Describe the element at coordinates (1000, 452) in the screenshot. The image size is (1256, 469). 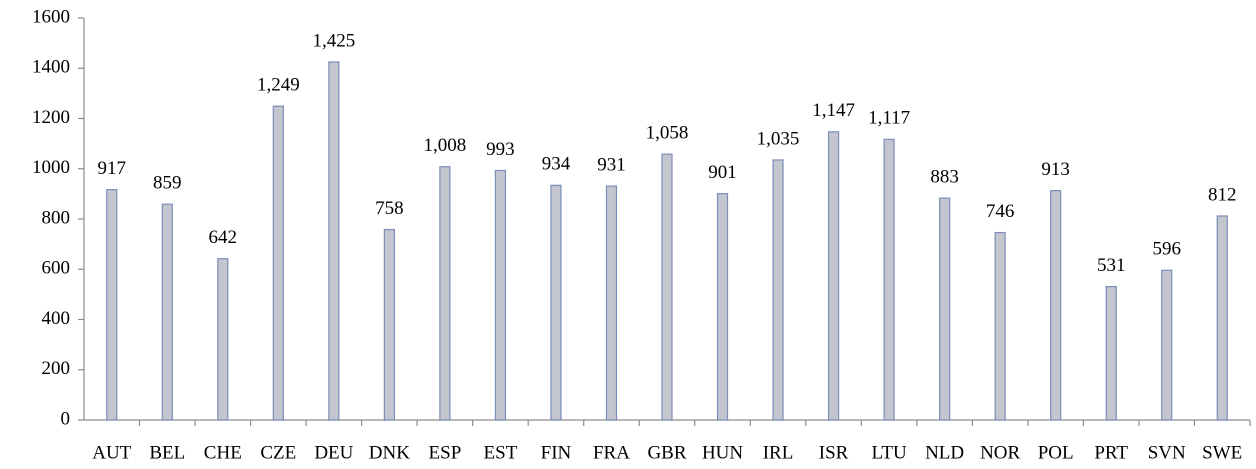
I see `x-tick-label: NOR` at that location.